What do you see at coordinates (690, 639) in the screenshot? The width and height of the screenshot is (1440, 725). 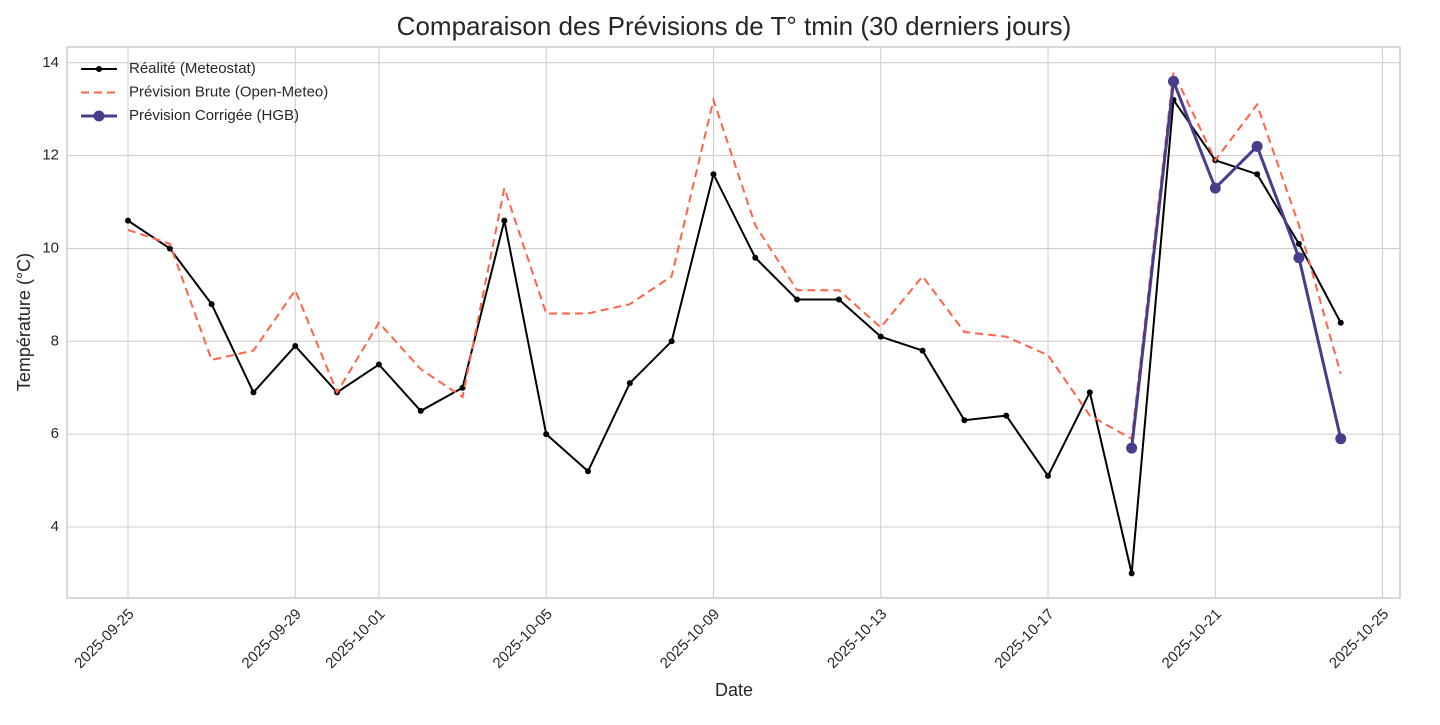 I see `x-tick-label: 2025-10-09` at bounding box center [690, 639].